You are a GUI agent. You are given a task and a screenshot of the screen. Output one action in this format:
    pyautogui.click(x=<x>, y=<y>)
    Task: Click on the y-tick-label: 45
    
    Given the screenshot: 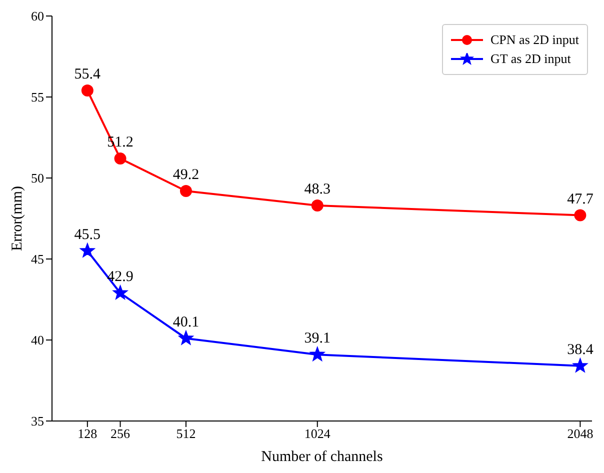 What is the action you would take?
    pyautogui.click(x=37, y=259)
    